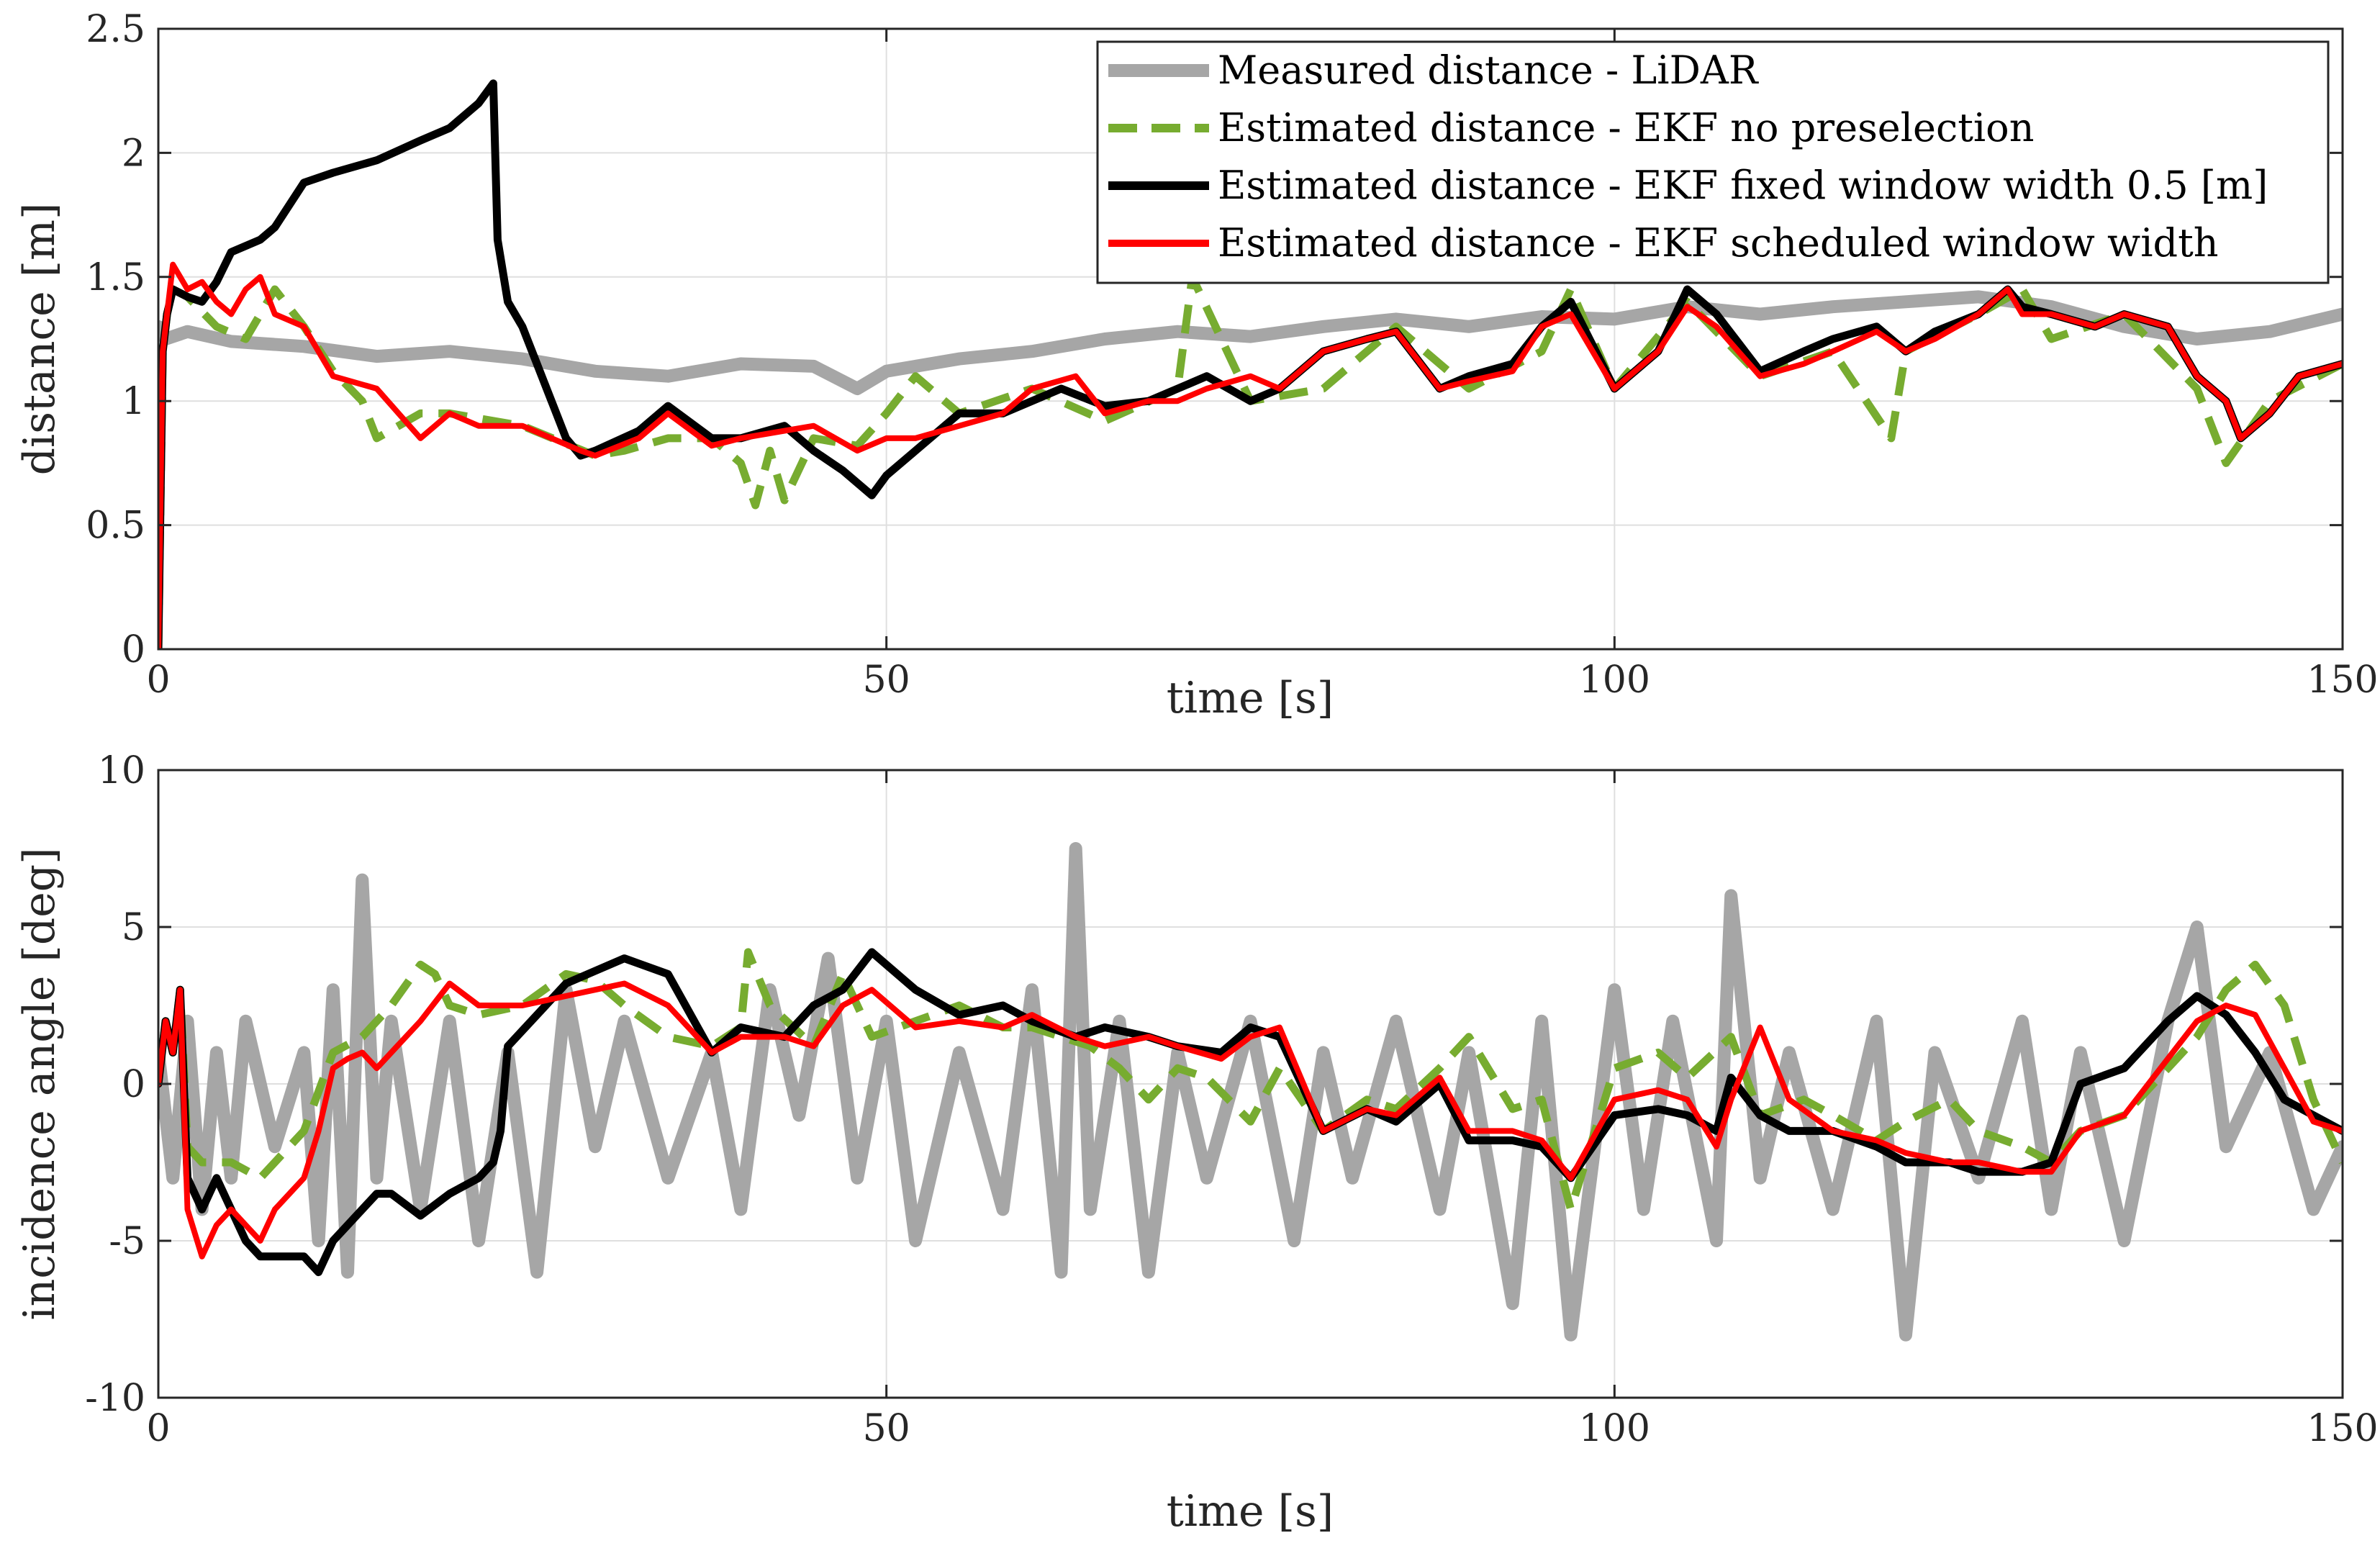 The width and height of the screenshot is (2380, 1551). I want to click on distance-xtick-label: 50, so click(886, 680).